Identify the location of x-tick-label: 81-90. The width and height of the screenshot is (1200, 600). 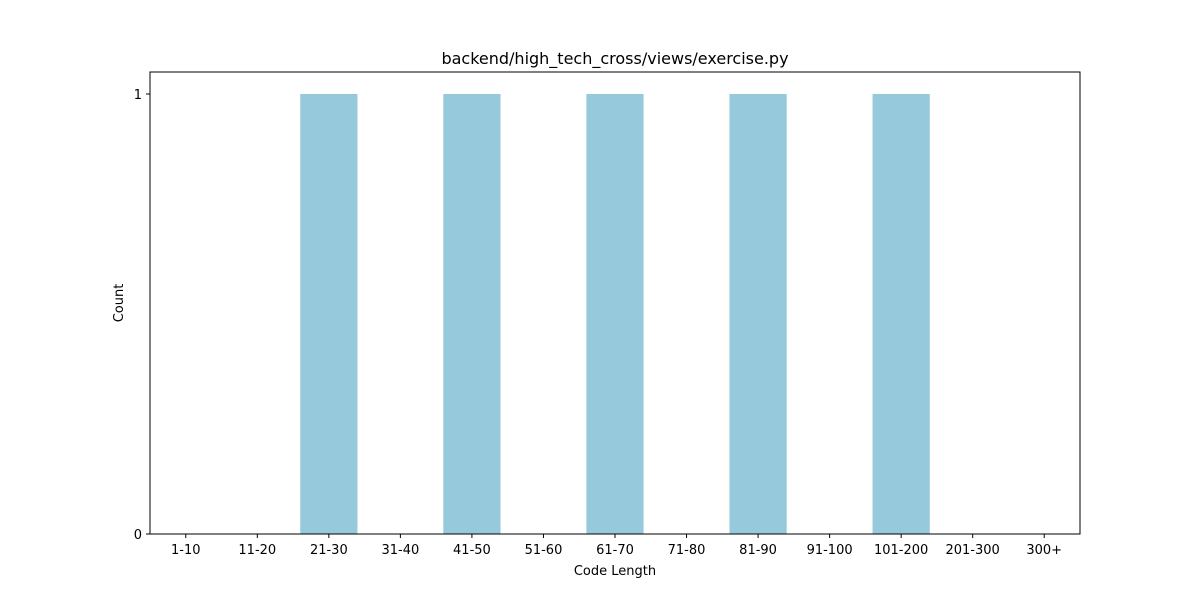
(758, 550).